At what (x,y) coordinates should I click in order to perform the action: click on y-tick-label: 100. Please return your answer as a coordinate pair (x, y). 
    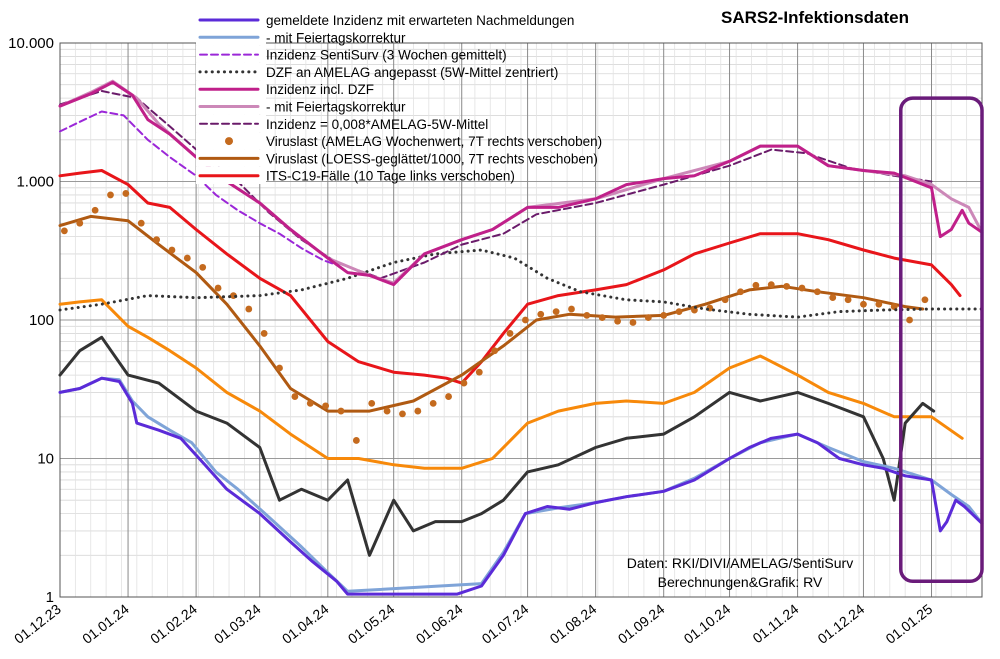
    Looking at the image, I should click on (41, 320).